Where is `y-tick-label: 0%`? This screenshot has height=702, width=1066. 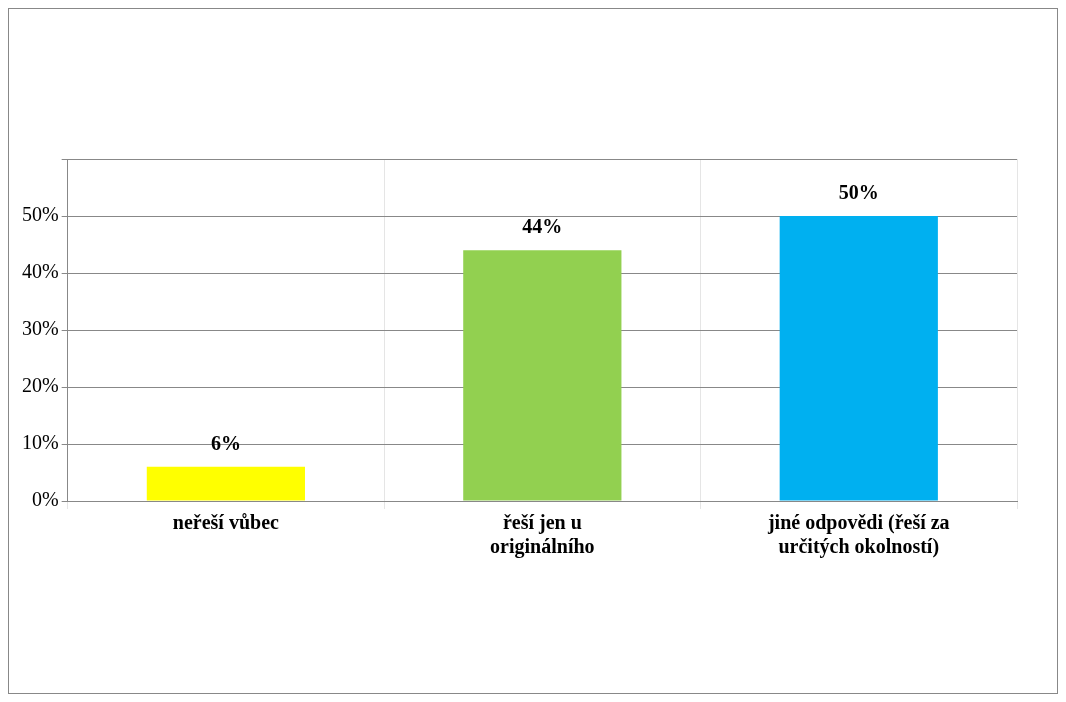 y-tick-label: 0% is located at coordinates (45, 499).